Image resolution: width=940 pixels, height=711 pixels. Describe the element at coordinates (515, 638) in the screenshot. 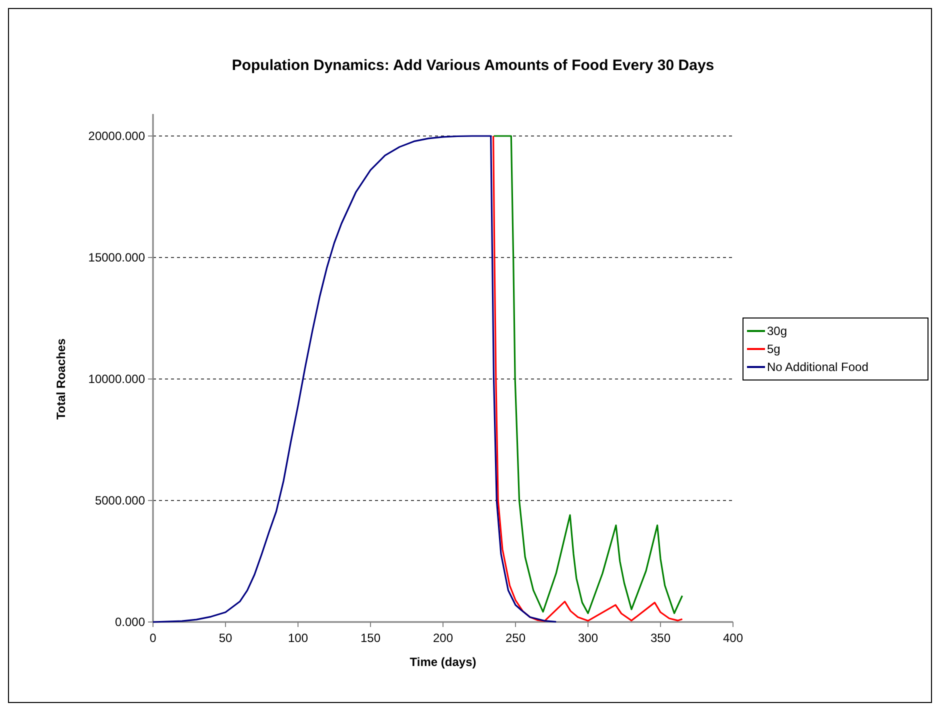

I see `x-tick-label: 250` at that location.